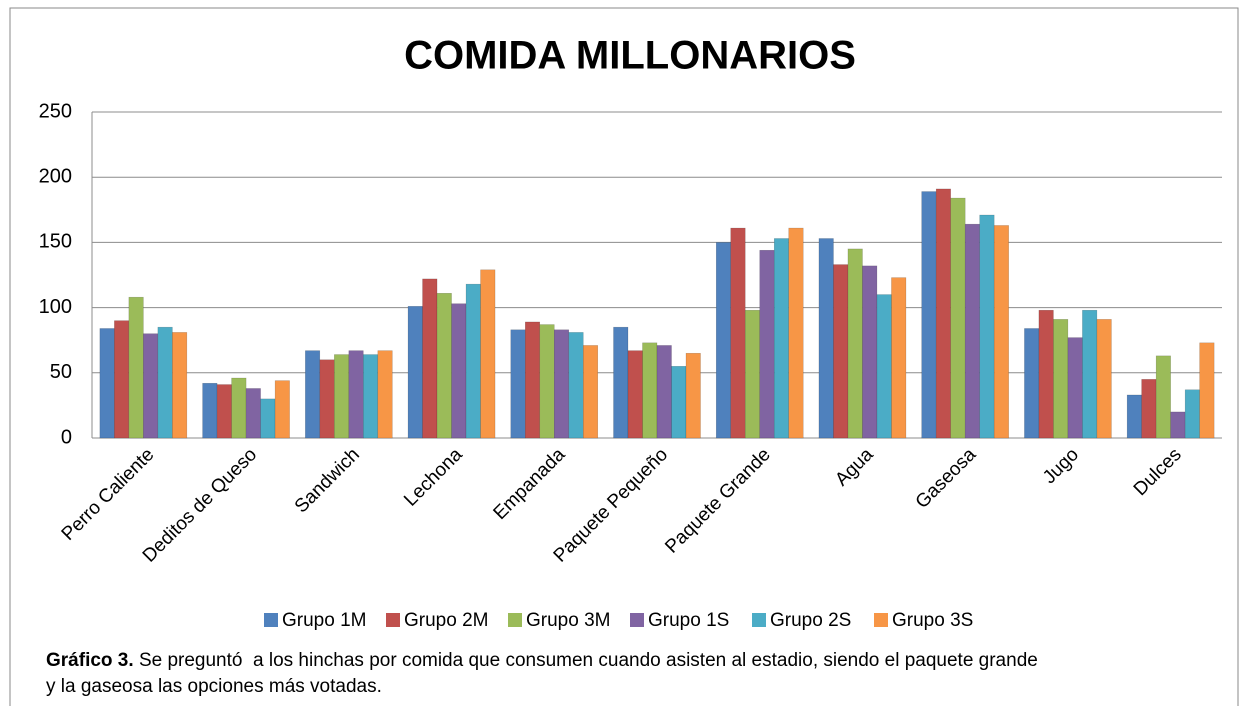 The image size is (1248, 706). I want to click on y-tick-label: 250, so click(55, 111).